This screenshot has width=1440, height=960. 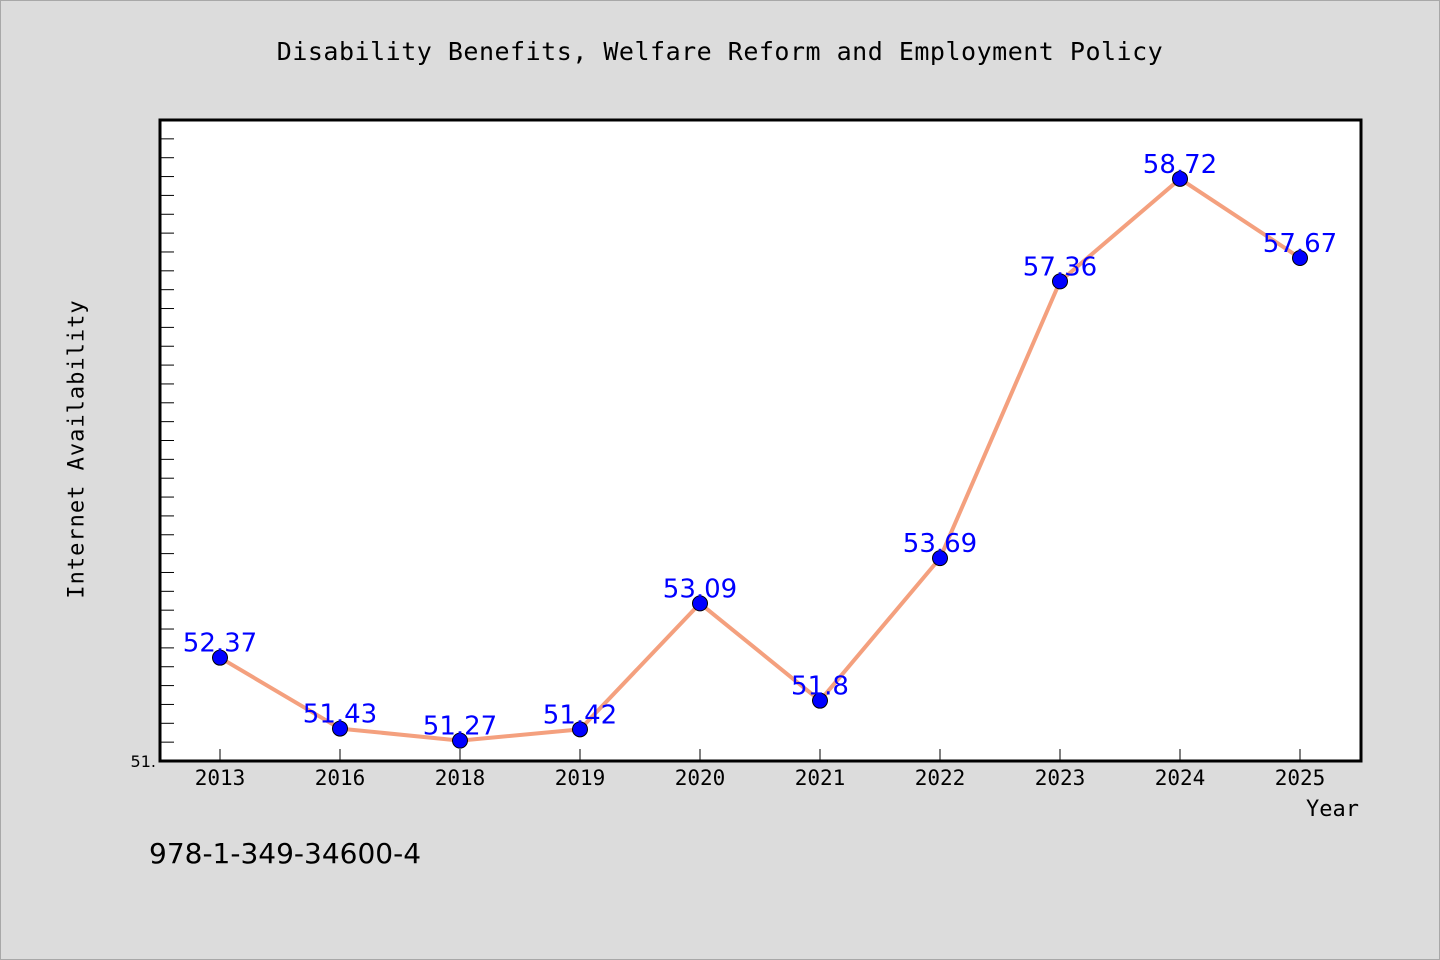 What do you see at coordinates (940, 778) in the screenshot?
I see `x-tick-label: 2022` at bounding box center [940, 778].